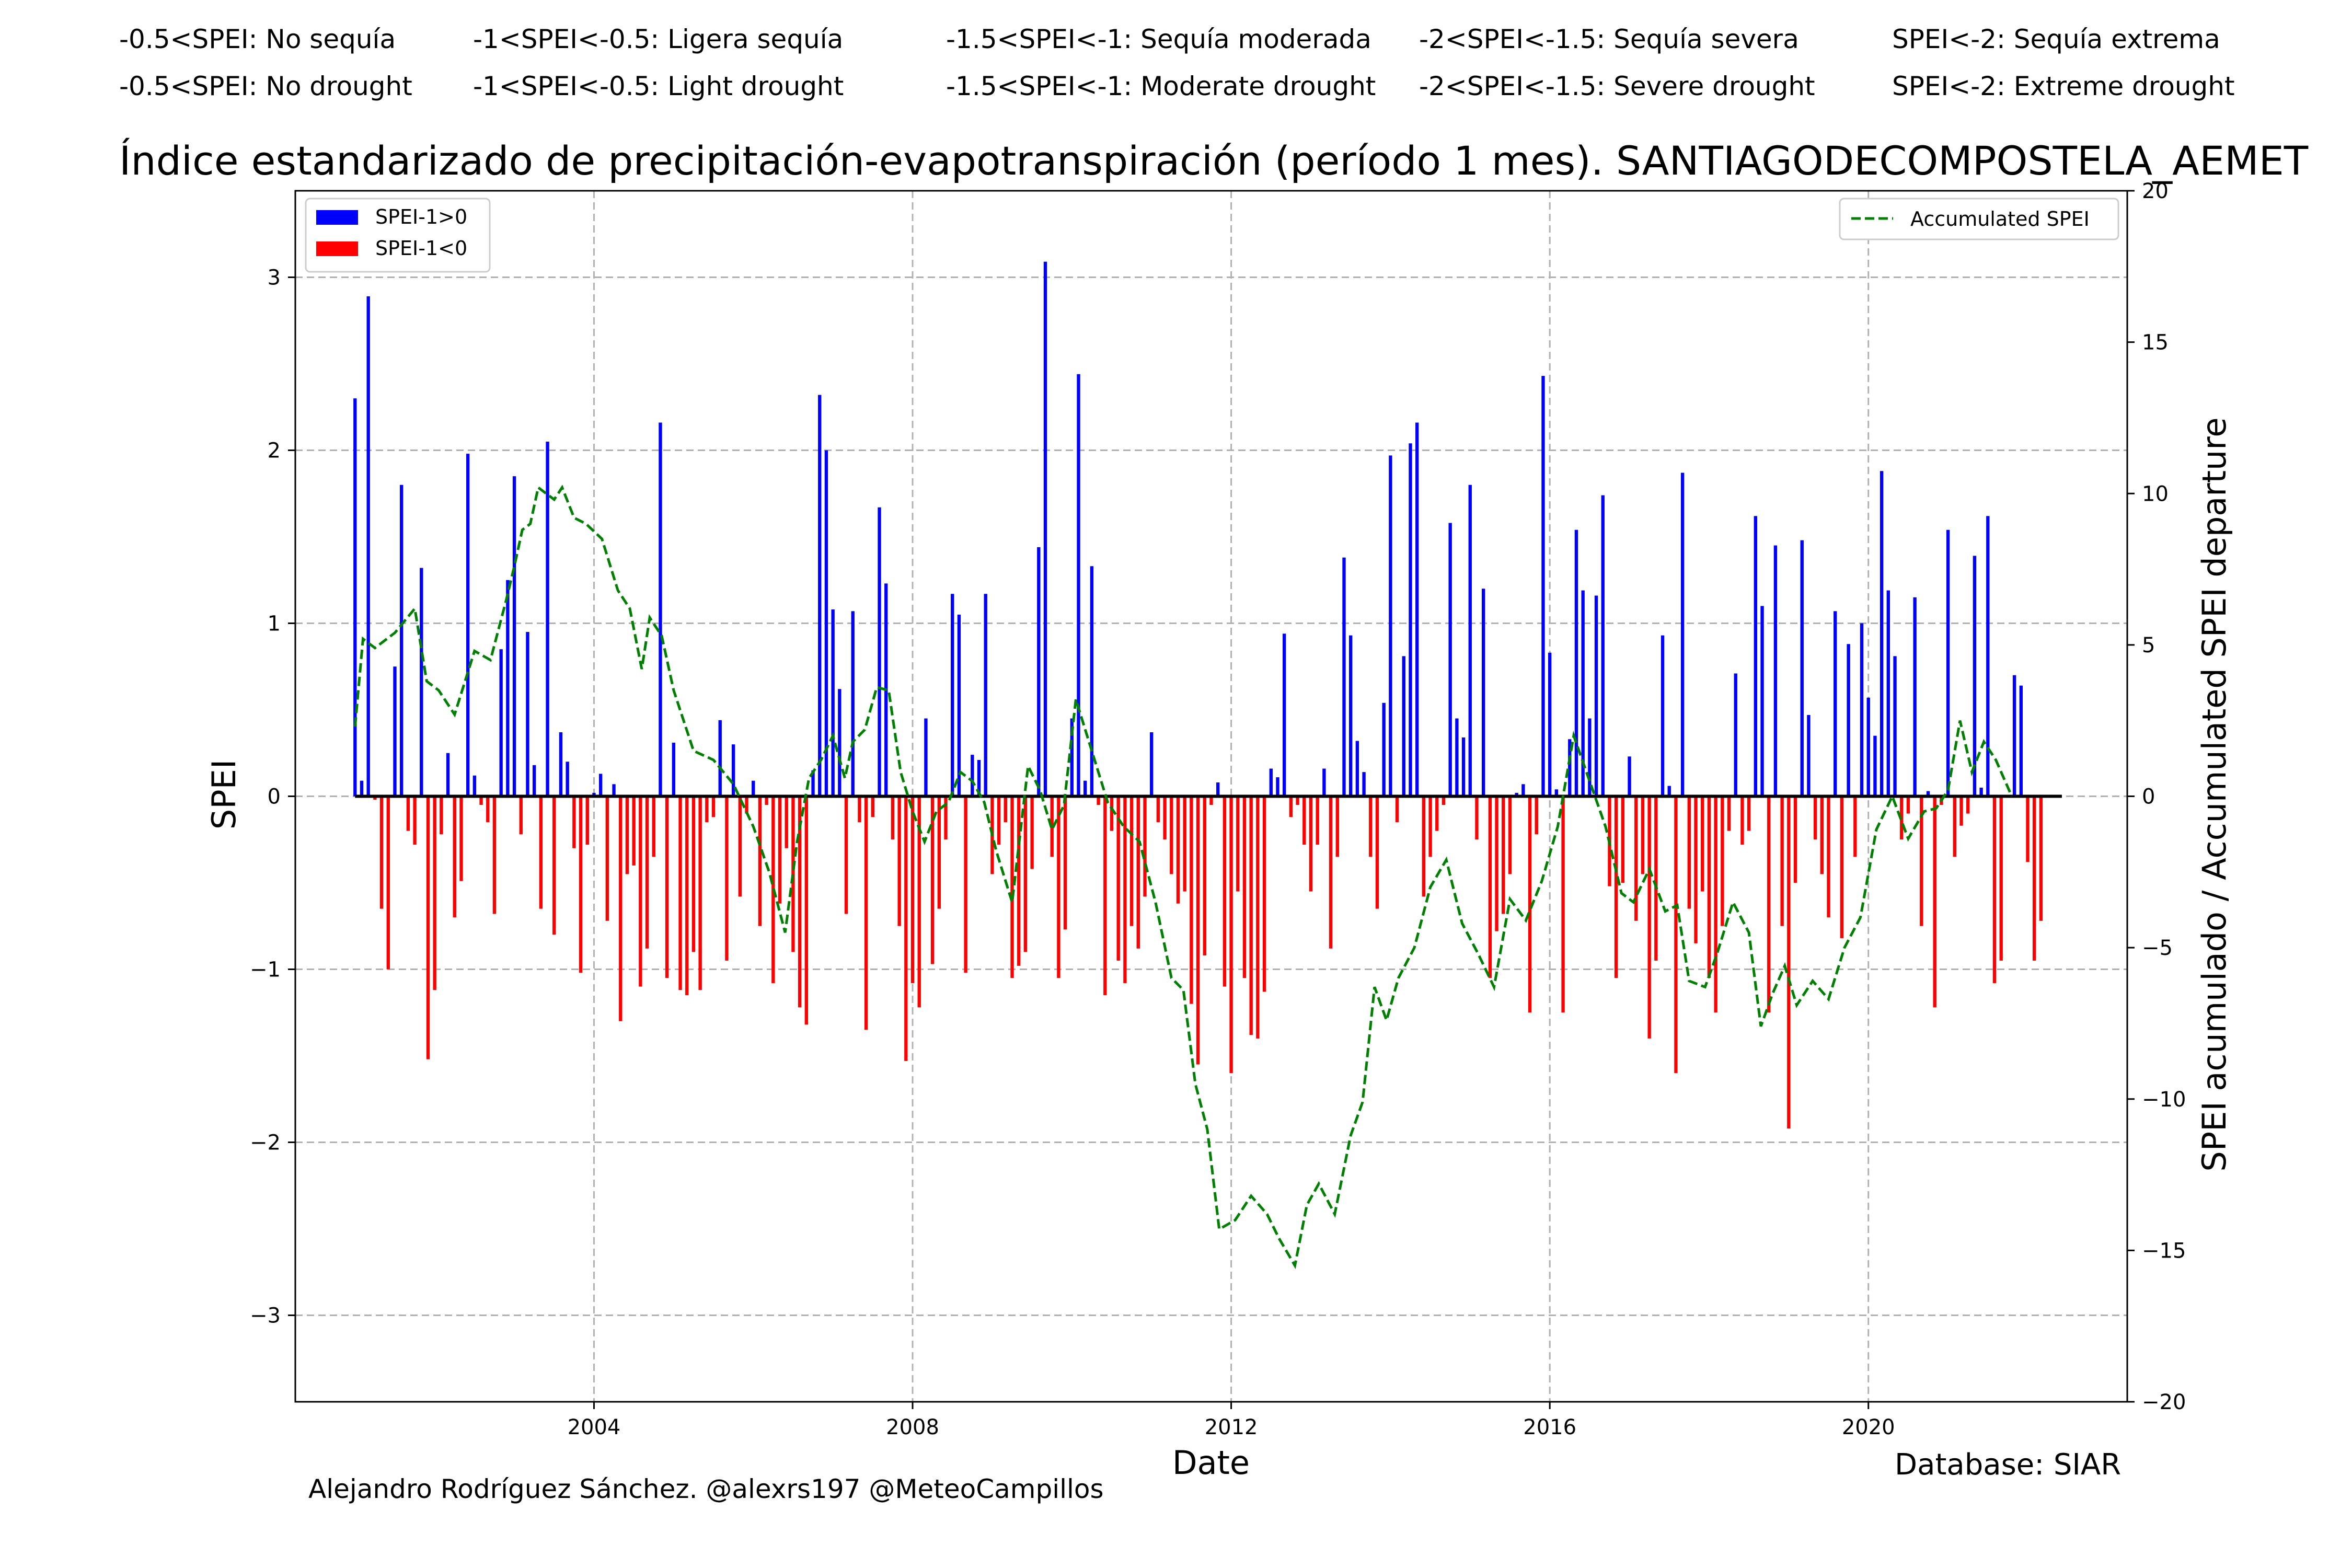  Describe the element at coordinates (421, 248) in the screenshot. I see `legend-label-negative: SPEI-1<0` at that location.